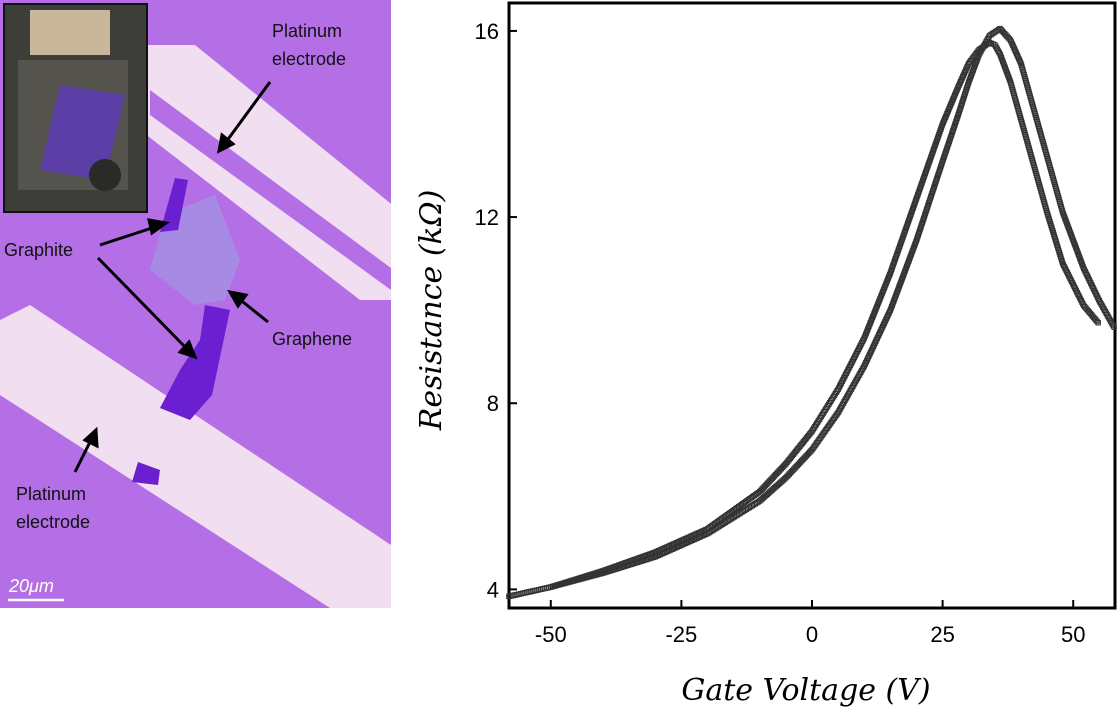 This screenshot has height=716, width=1118. I want to click on graphite-flake-main, so click(195, 362).